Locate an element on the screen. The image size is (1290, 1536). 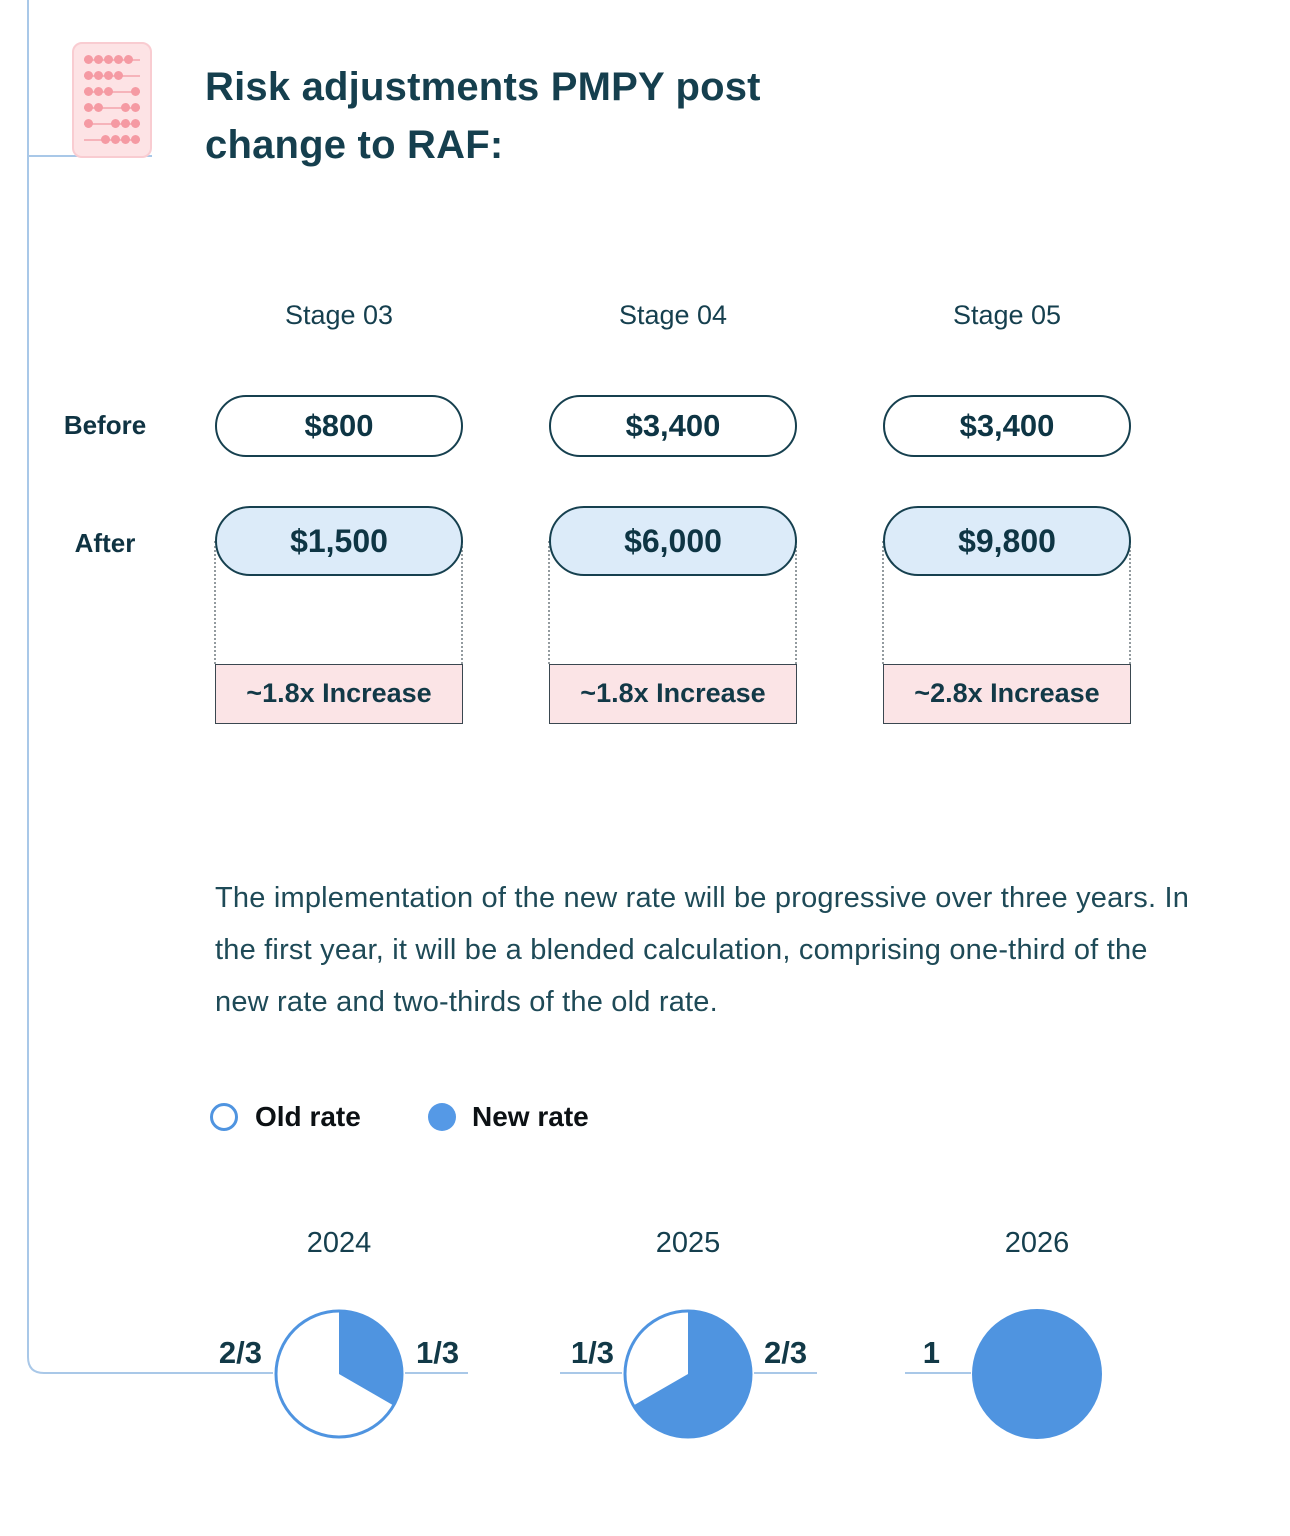
before-value-stage-03: $800 is located at coordinates (339, 426).